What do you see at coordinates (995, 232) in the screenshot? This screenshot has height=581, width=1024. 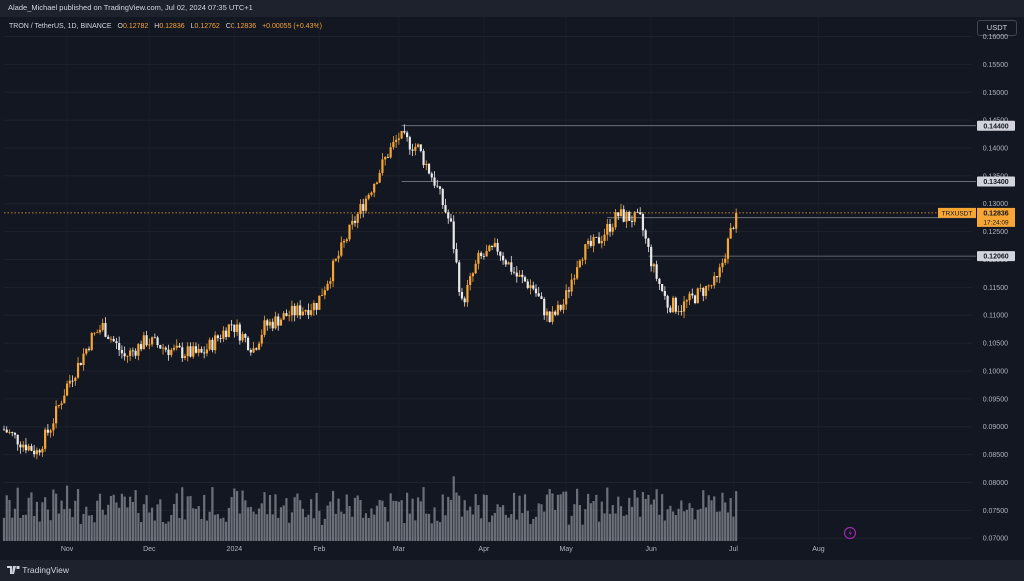 I see `price-tick-label: 0.12500` at bounding box center [995, 232].